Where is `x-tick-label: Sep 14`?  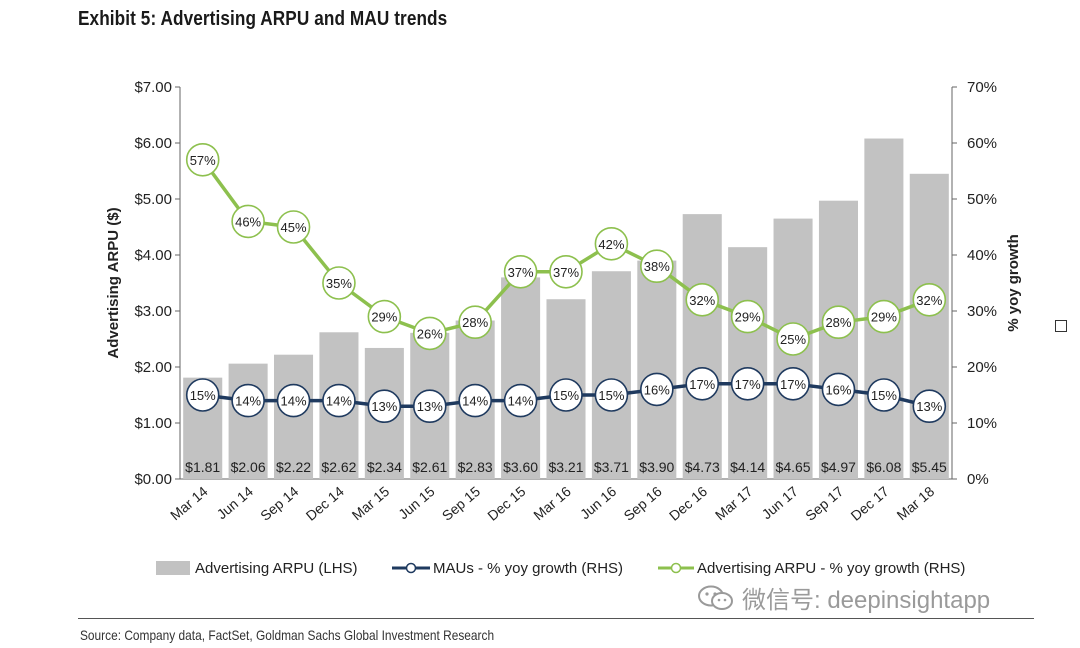
x-tick-label: Sep 14 is located at coordinates (279, 503).